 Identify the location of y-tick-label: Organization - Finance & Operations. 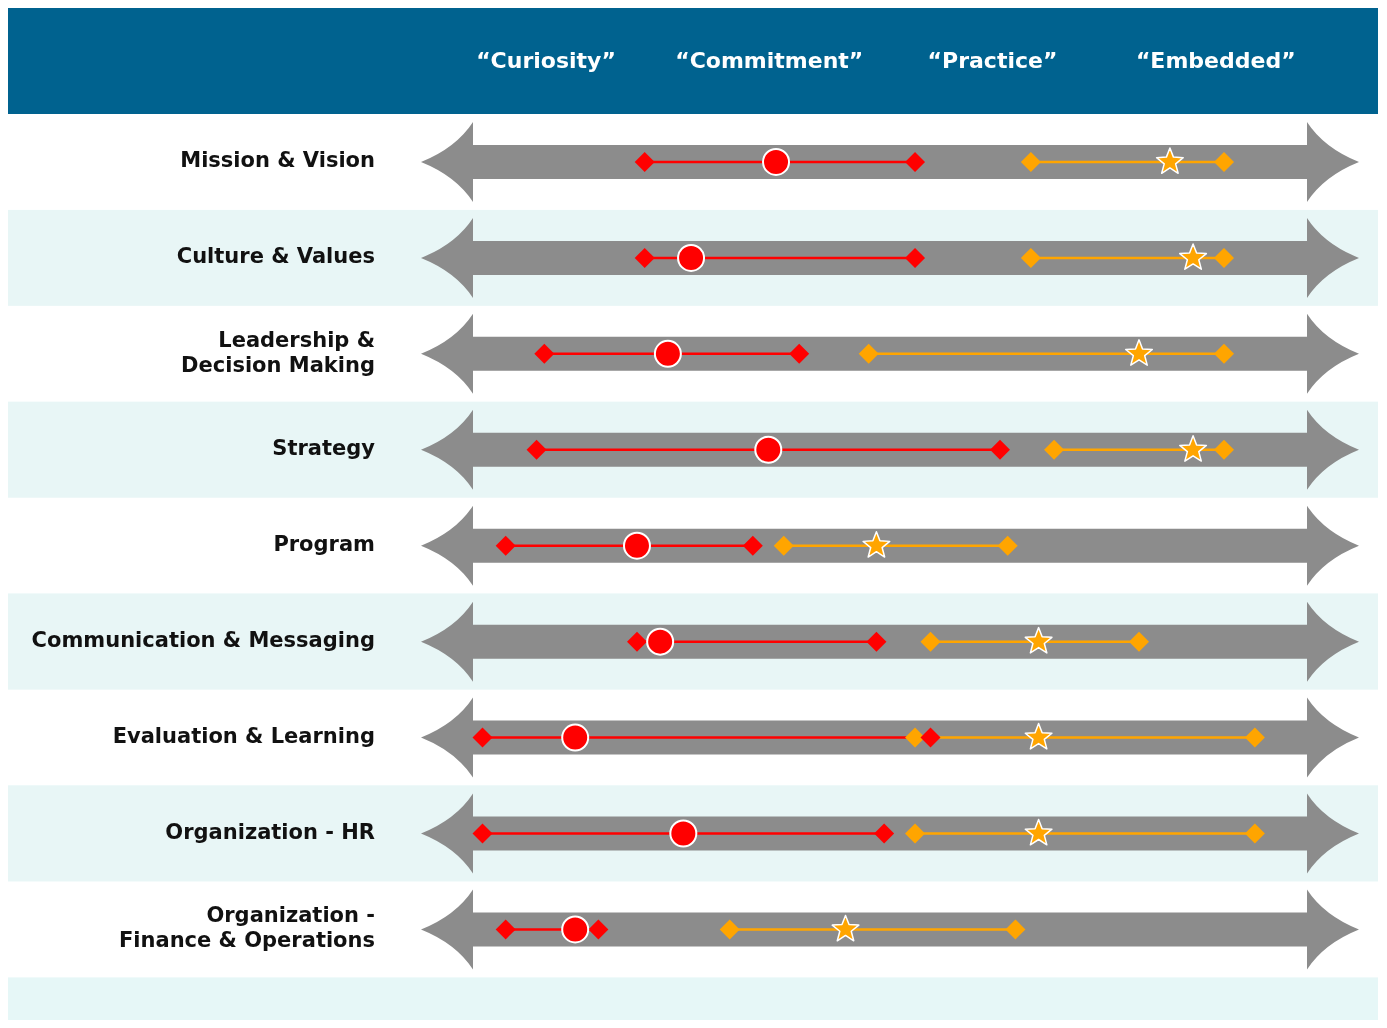
(246, 928).